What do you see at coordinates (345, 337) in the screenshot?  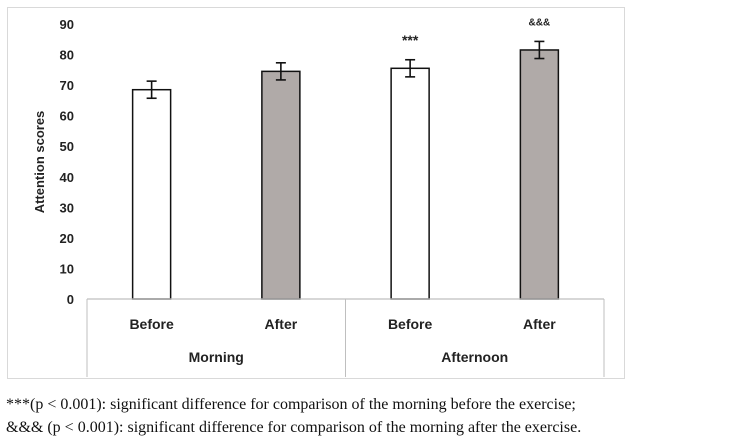 I see `x-axis: Before After Before After Morning Afternoon` at bounding box center [345, 337].